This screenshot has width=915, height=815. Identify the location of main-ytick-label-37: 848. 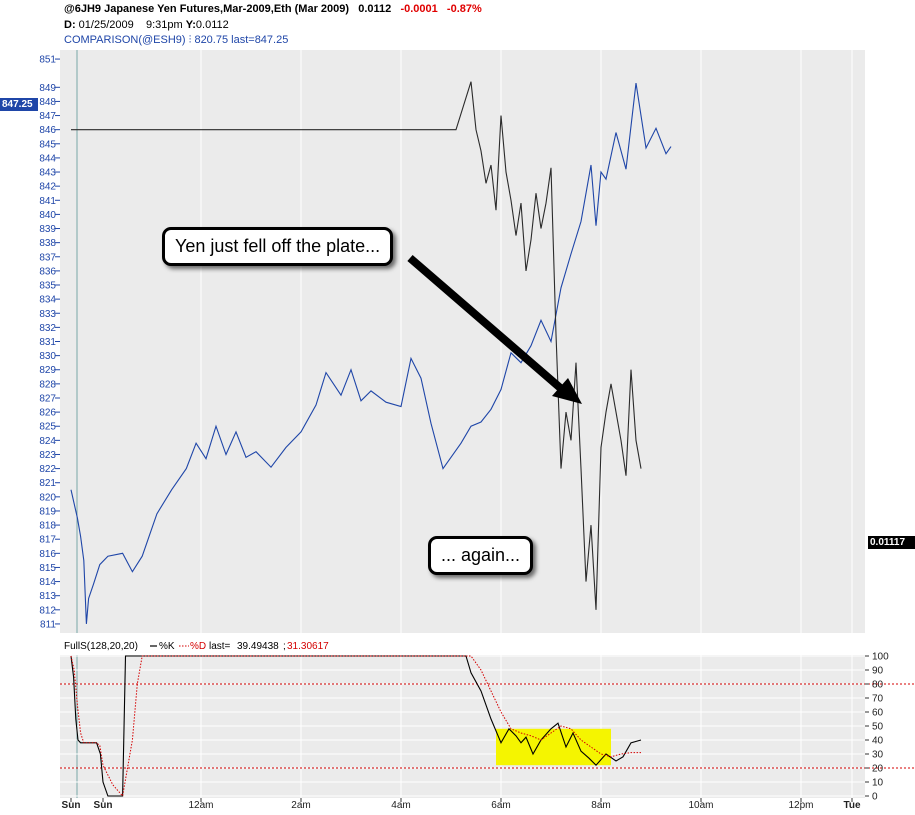
(47, 102).